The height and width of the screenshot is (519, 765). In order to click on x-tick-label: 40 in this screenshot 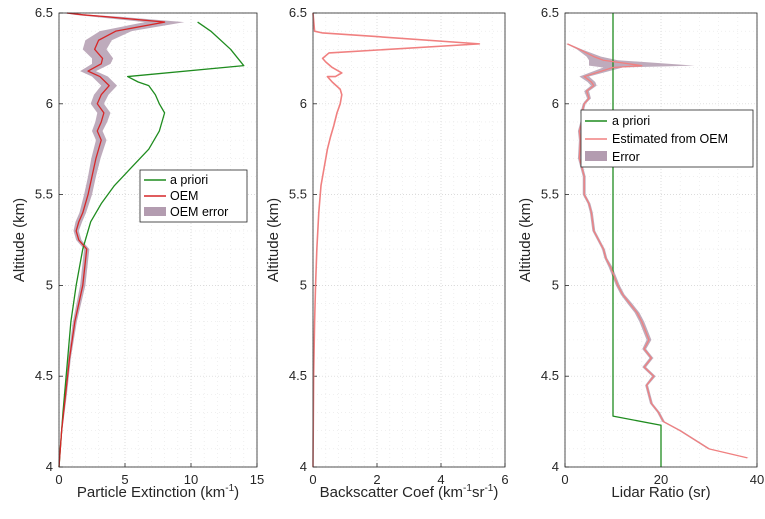, I will do `click(757, 479)`.